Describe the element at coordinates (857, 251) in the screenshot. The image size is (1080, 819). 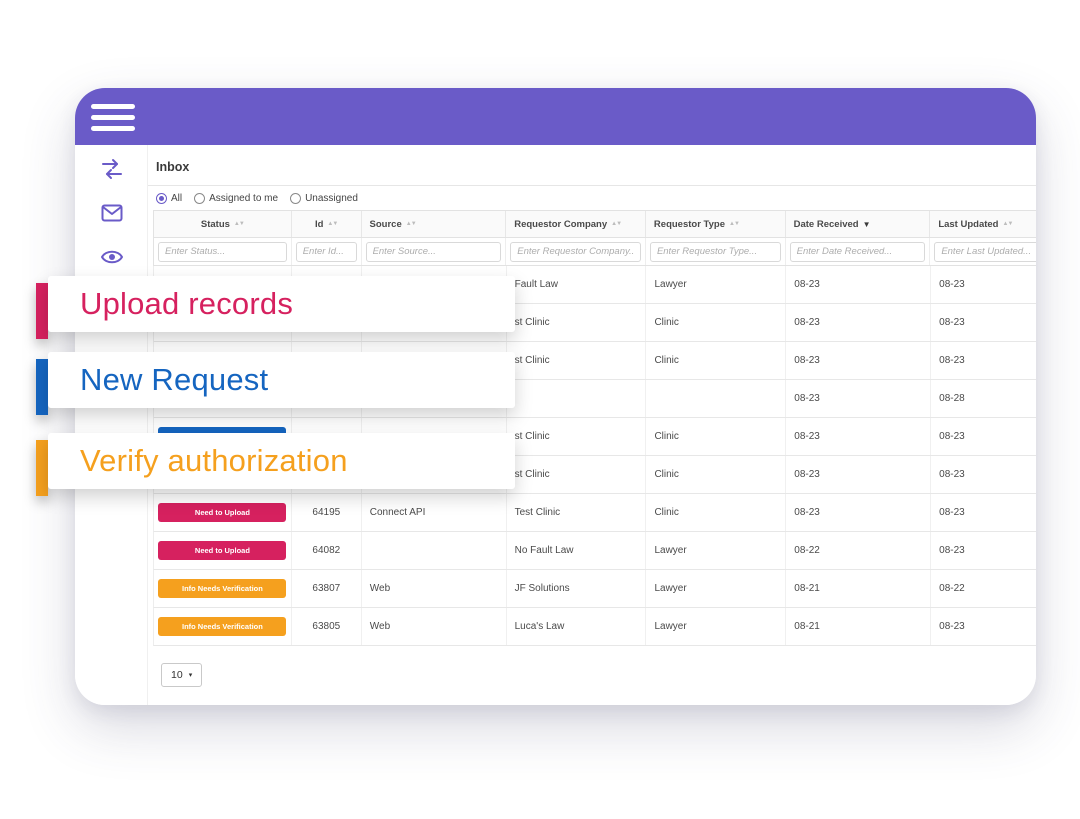
I see `filter-date-received-input` at that location.